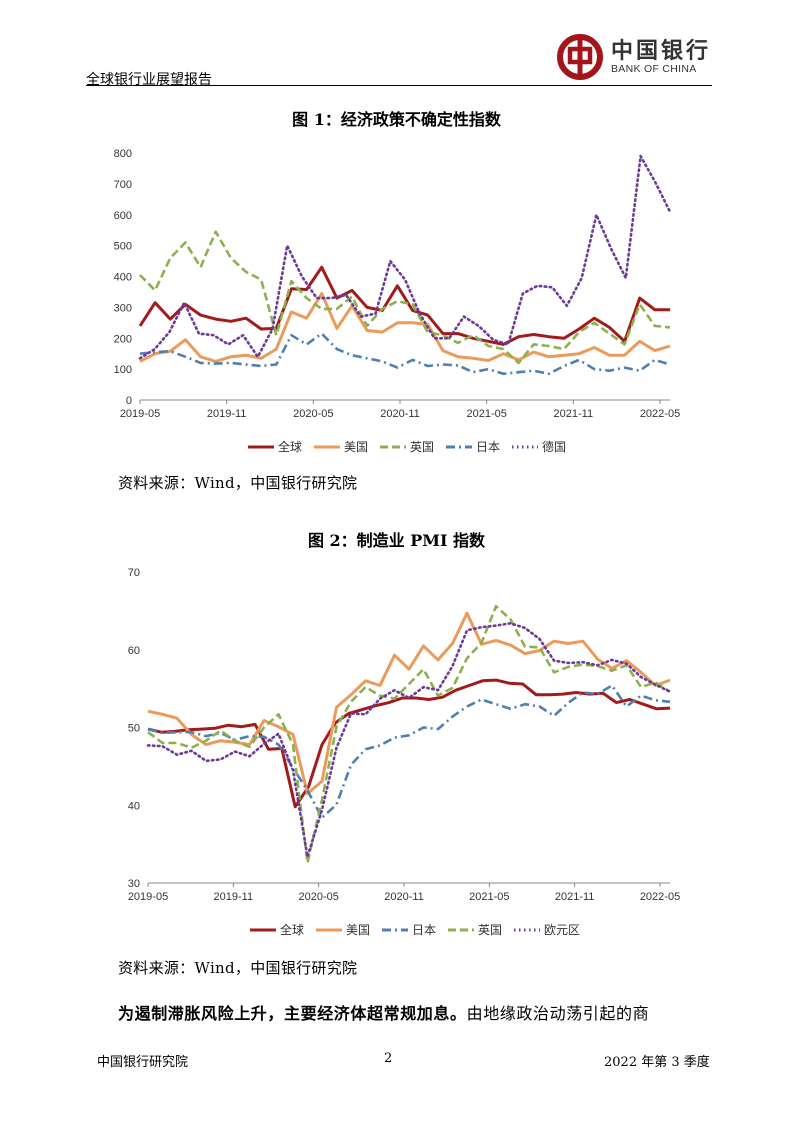 This screenshot has width=793, height=1122. What do you see at coordinates (134, 729) in the screenshot?
I see `y-tick-label: 50` at bounding box center [134, 729].